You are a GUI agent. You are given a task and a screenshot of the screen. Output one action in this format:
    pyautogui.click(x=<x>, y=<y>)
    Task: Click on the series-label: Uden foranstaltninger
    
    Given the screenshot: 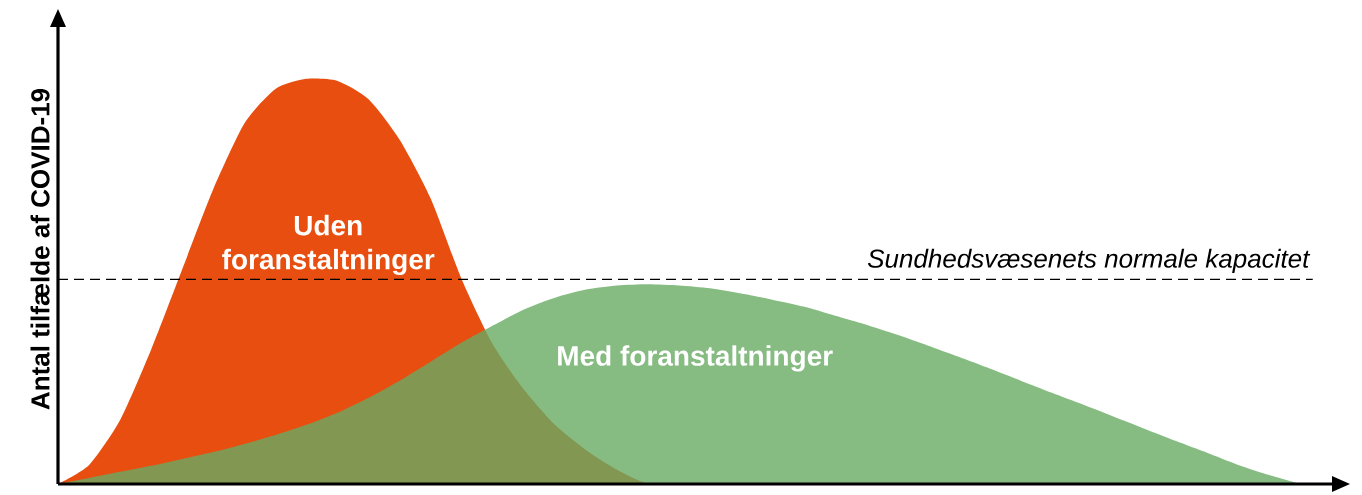 What is the action you would take?
    pyautogui.click(x=328, y=245)
    